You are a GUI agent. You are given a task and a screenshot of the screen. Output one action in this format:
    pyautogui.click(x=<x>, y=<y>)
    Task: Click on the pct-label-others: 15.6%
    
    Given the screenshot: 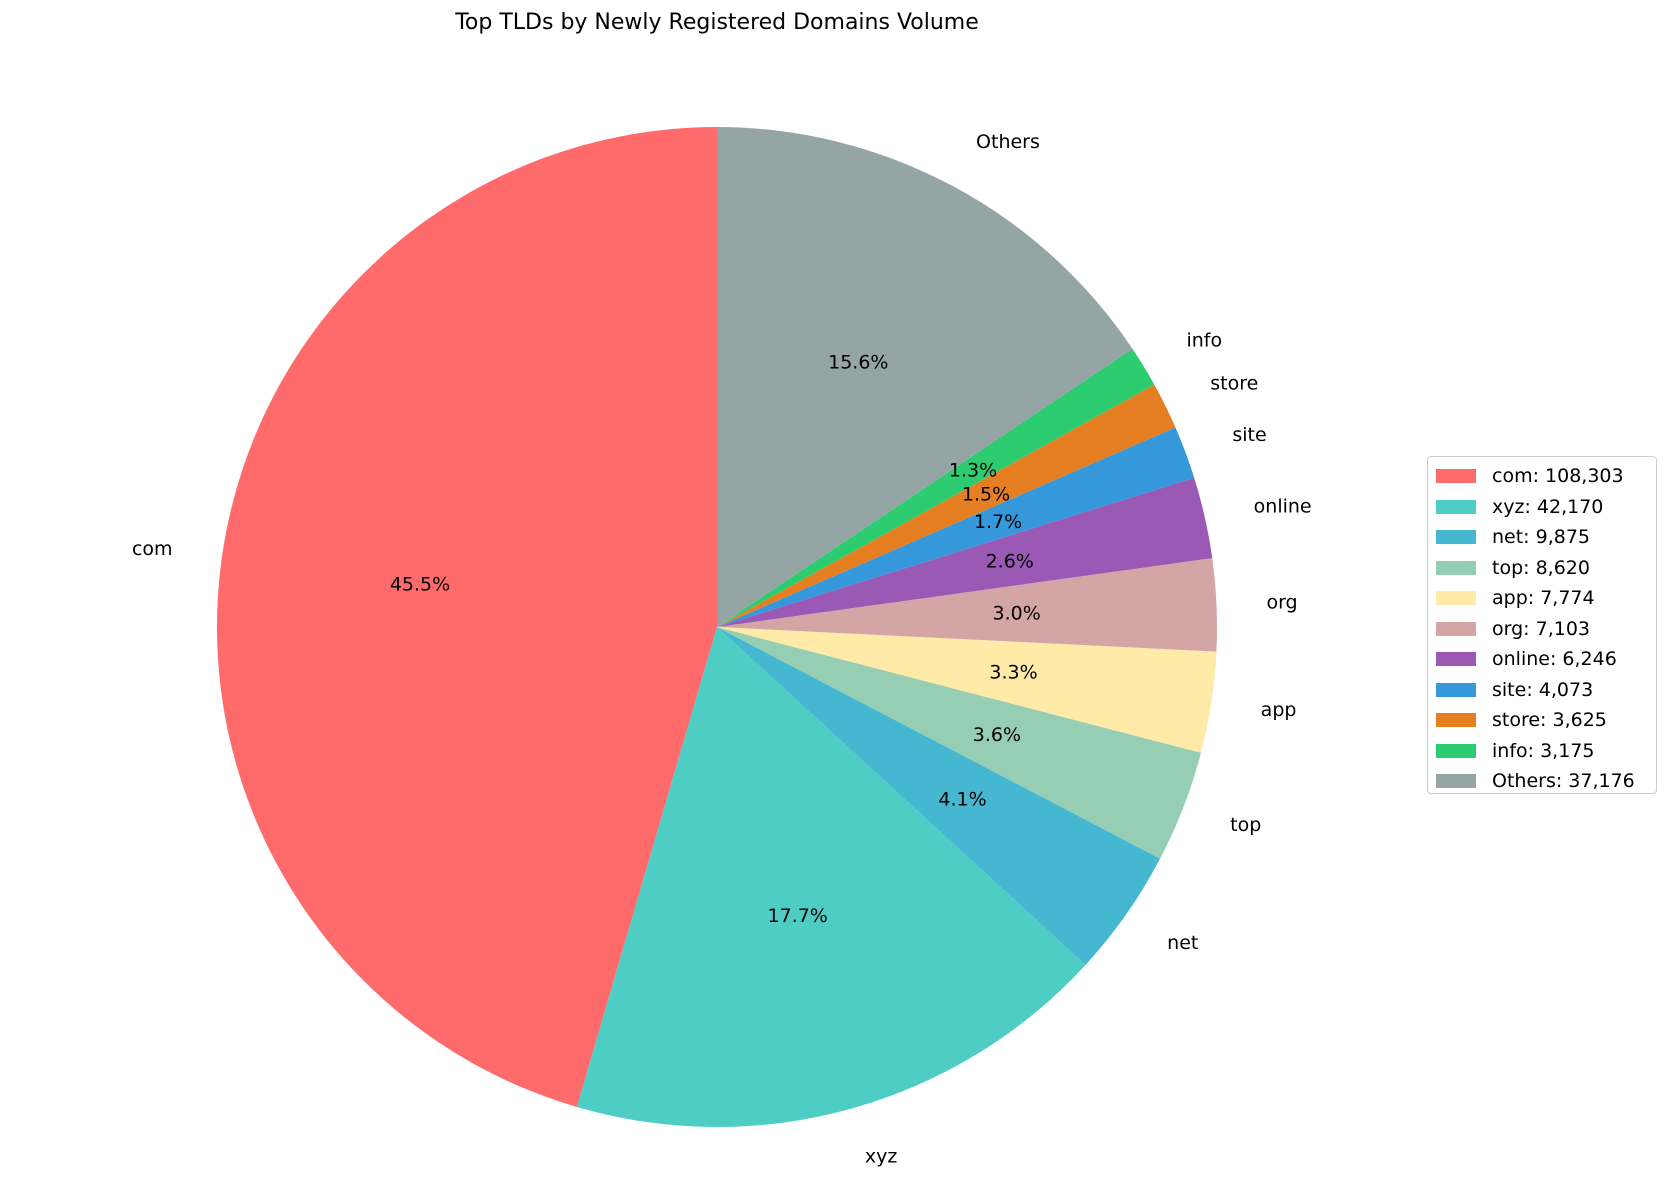 What is the action you would take?
    pyautogui.click(x=858, y=362)
    